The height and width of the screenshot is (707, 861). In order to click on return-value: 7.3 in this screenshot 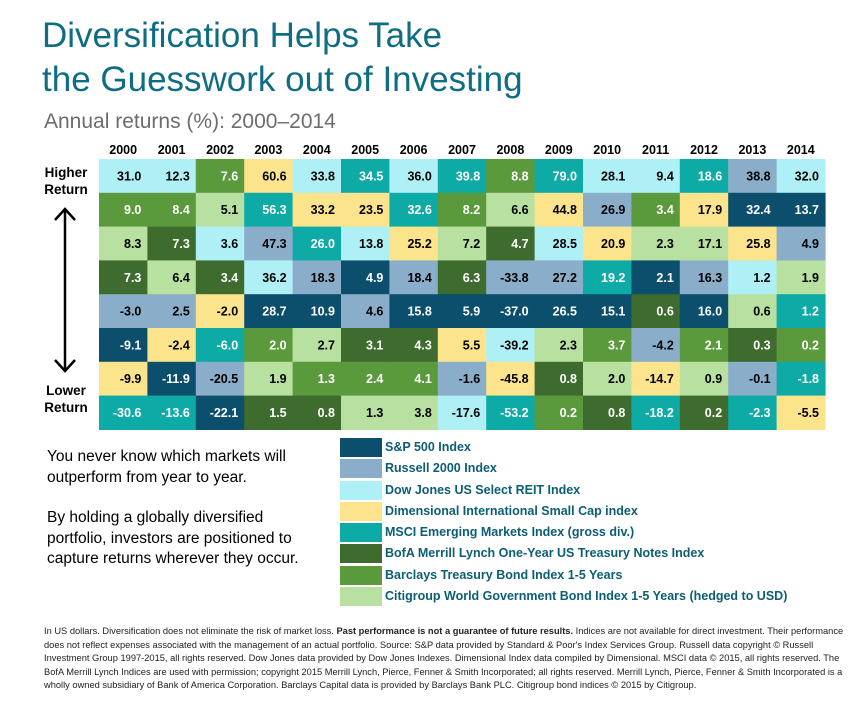, I will do `click(132, 278)`.